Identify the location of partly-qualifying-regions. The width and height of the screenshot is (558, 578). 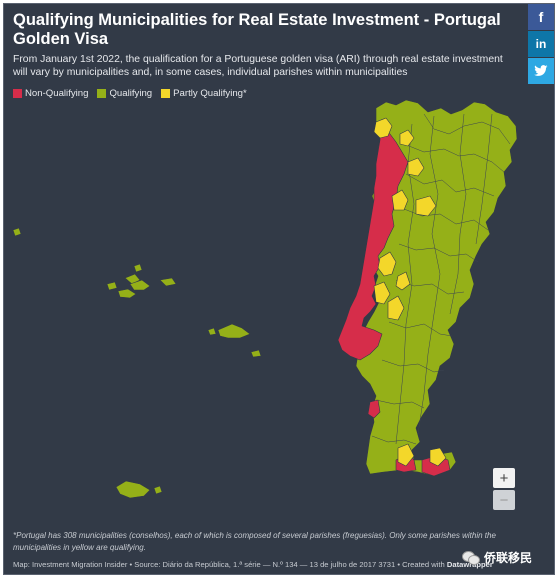
(410, 292).